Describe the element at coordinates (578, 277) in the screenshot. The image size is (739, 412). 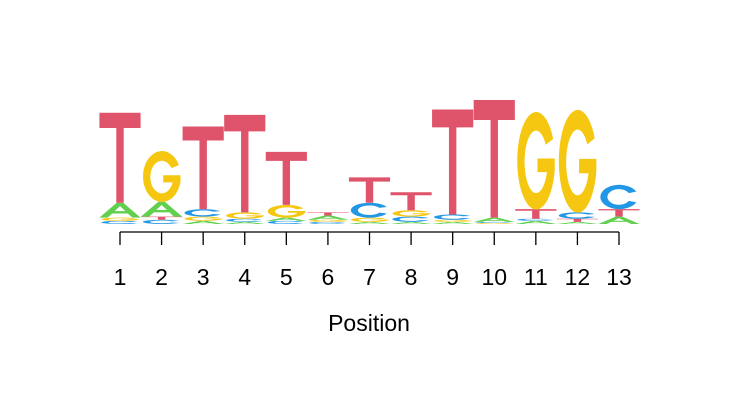
I see `x-tick-label: 12` at that location.